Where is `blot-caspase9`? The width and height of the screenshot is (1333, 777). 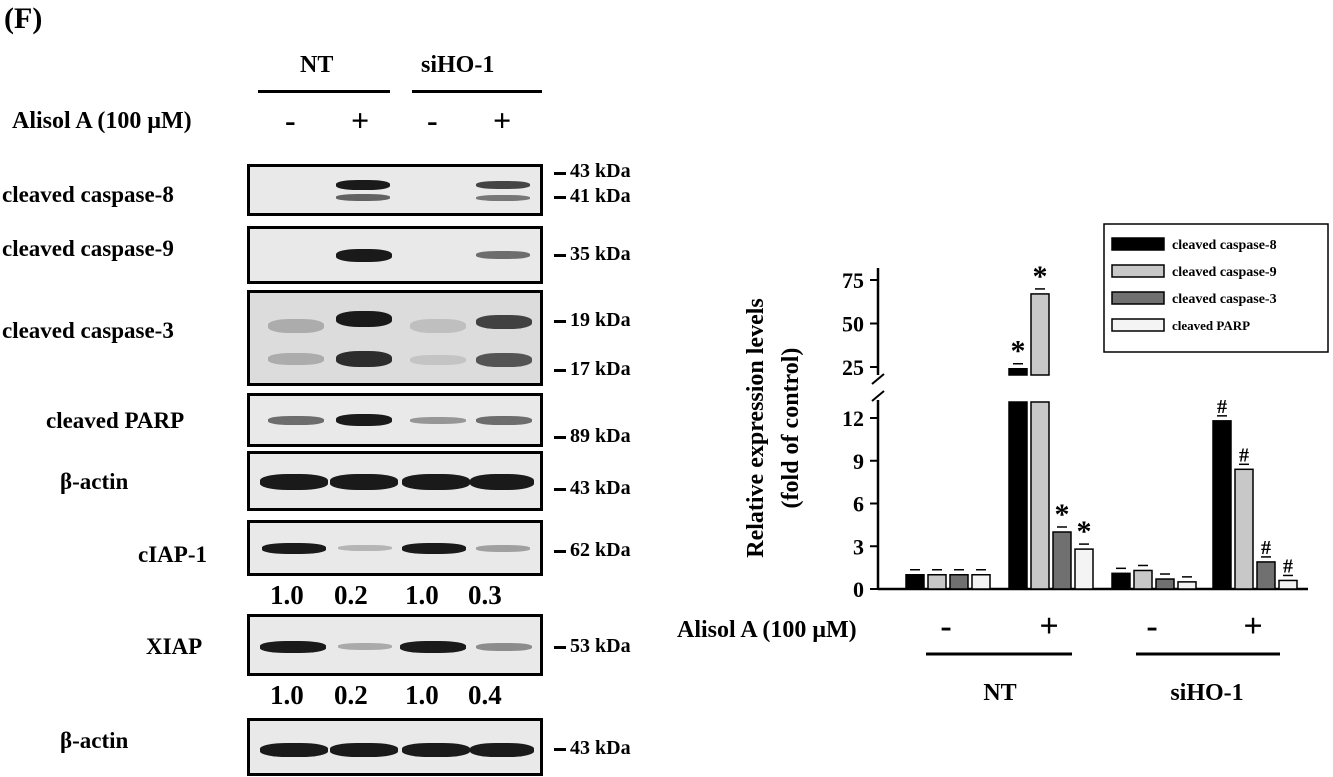
blot-caspase9 is located at coordinates (395, 255).